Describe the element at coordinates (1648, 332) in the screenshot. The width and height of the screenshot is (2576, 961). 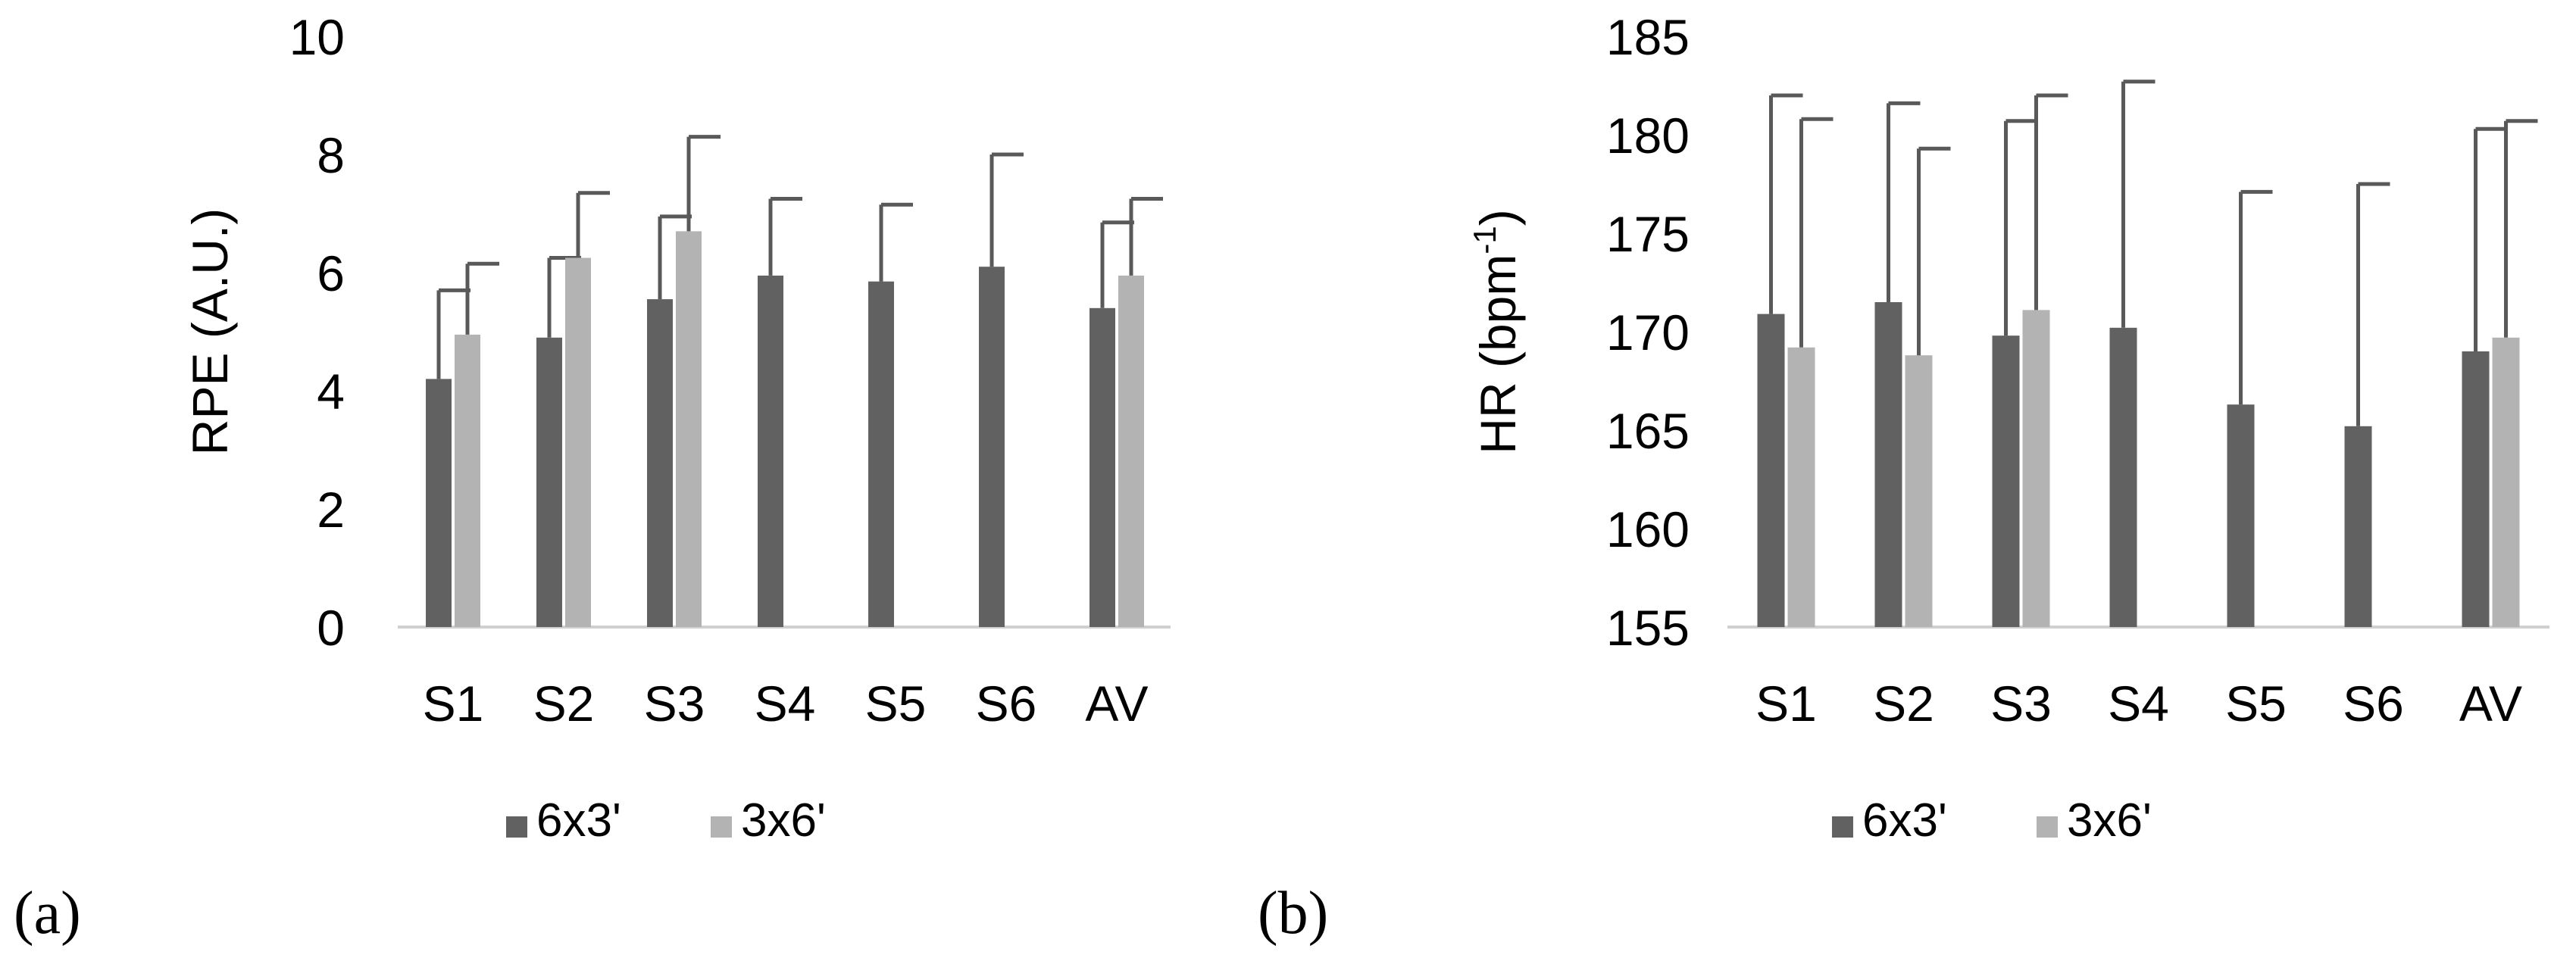
I see `y-tick-label: 170` at that location.